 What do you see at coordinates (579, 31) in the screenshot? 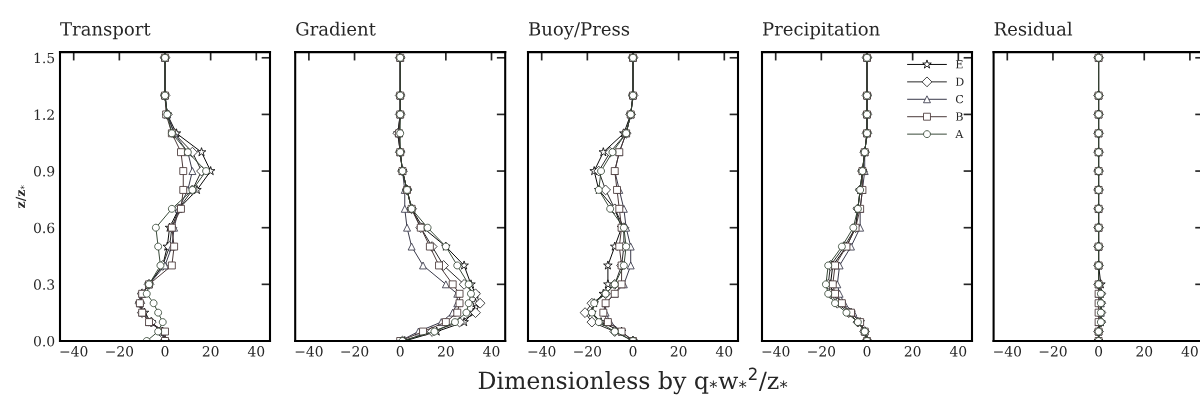
I see `chart-title: Buoy/Press` at bounding box center [579, 31].